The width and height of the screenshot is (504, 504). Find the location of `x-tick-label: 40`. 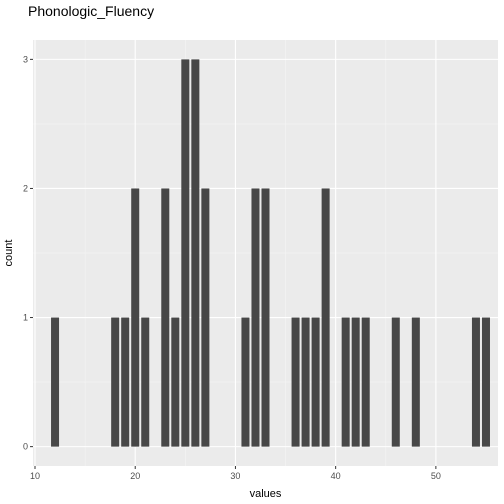

x-tick-label: 40 is located at coordinates (336, 476).